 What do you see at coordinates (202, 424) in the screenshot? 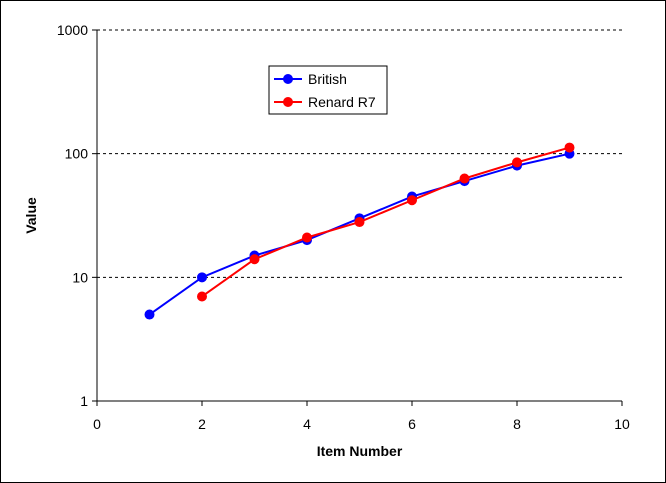
I see `x-tick-label: 2` at bounding box center [202, 424].